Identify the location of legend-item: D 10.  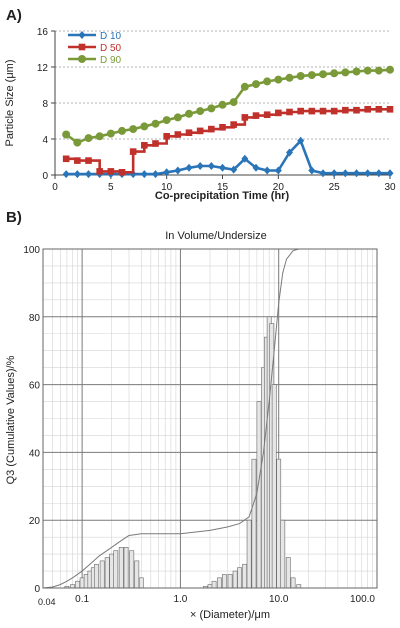
(95, 36).